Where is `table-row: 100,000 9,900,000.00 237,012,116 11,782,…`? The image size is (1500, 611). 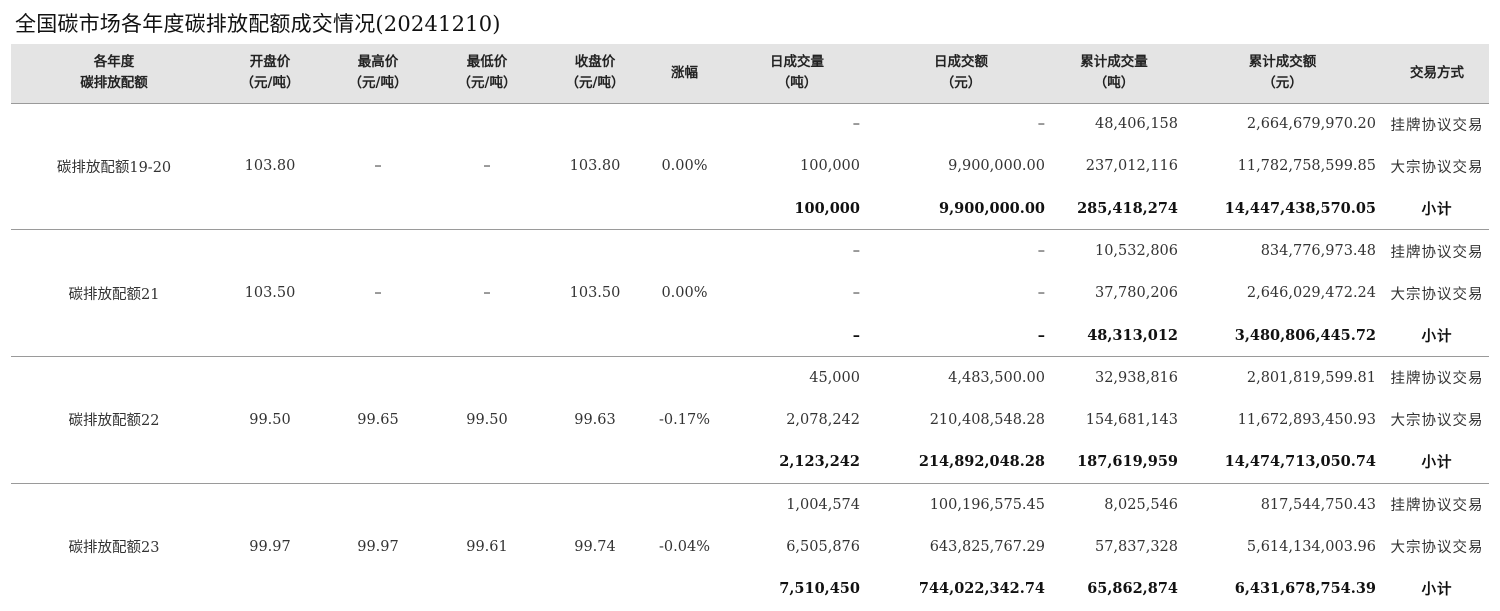 table-row: 100,000 9,900,000.00 237,012,116 11,782,… is located at coordinates (750, 166).